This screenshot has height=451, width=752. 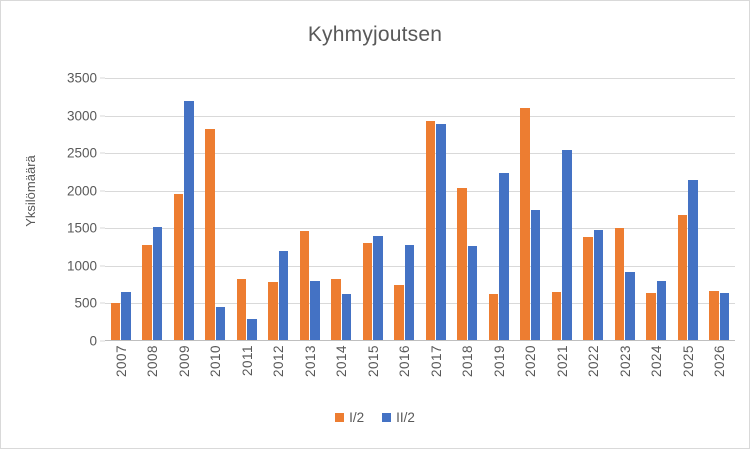 What do you see at coordinates (93, 341) in the screenshot?
I see `y-tick-label: 0` at bounding box center [93, 341].